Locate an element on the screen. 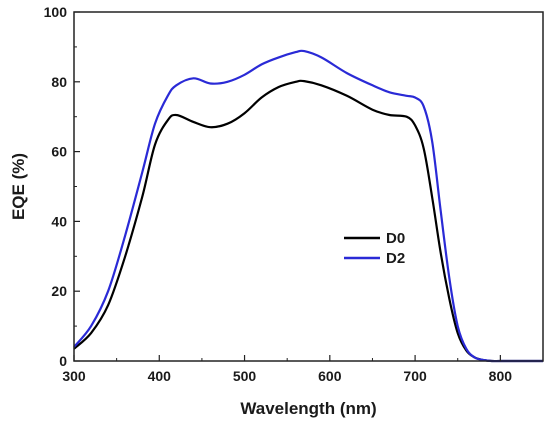 The width and height of the screenshot is (550, 424). legend-label-d0: D0 is located at coordinates (395, 238).